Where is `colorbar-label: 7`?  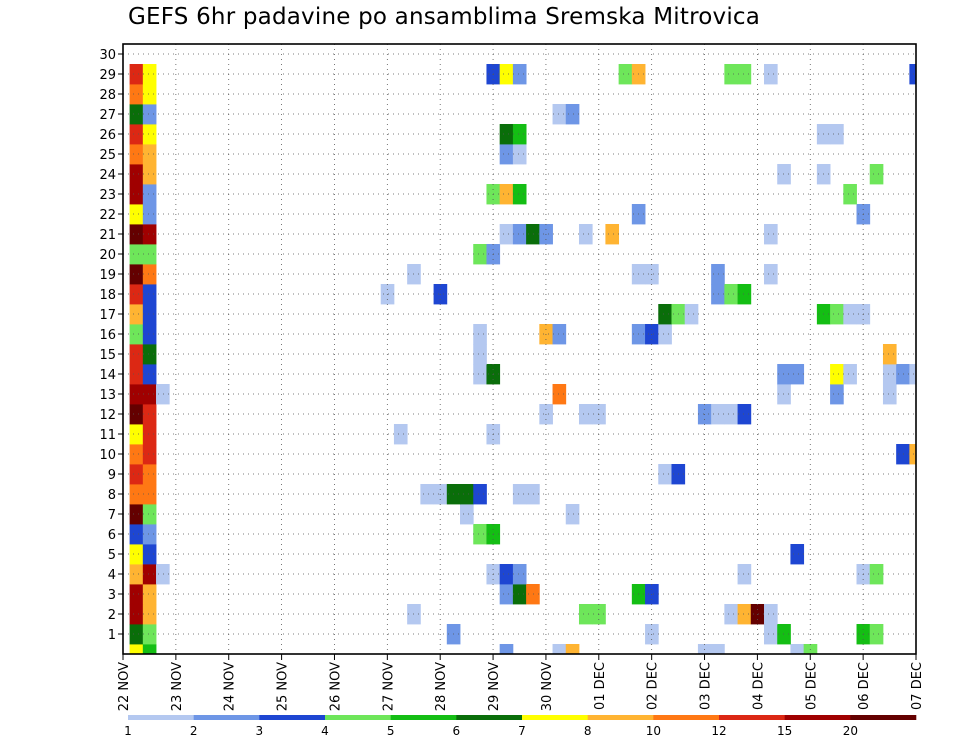
colorbar-label: 7 is located at coordinates (522, 731).